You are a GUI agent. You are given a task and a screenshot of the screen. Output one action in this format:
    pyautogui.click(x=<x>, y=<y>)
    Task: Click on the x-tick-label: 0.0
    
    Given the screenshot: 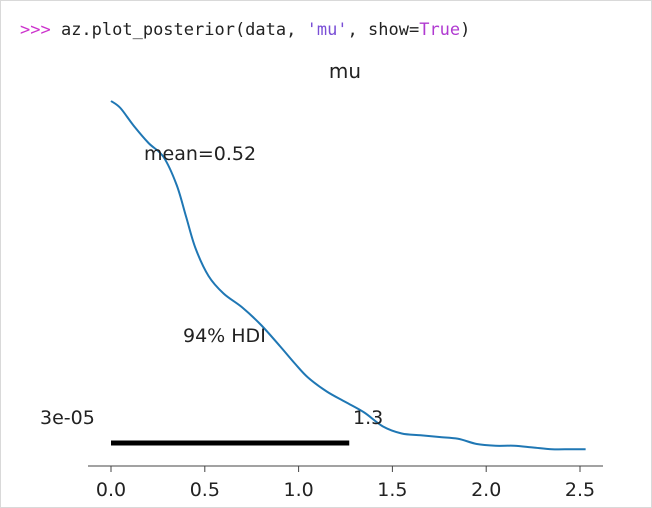 What is the action you would take?
    pyautogui.click(x=111, y=490)
    